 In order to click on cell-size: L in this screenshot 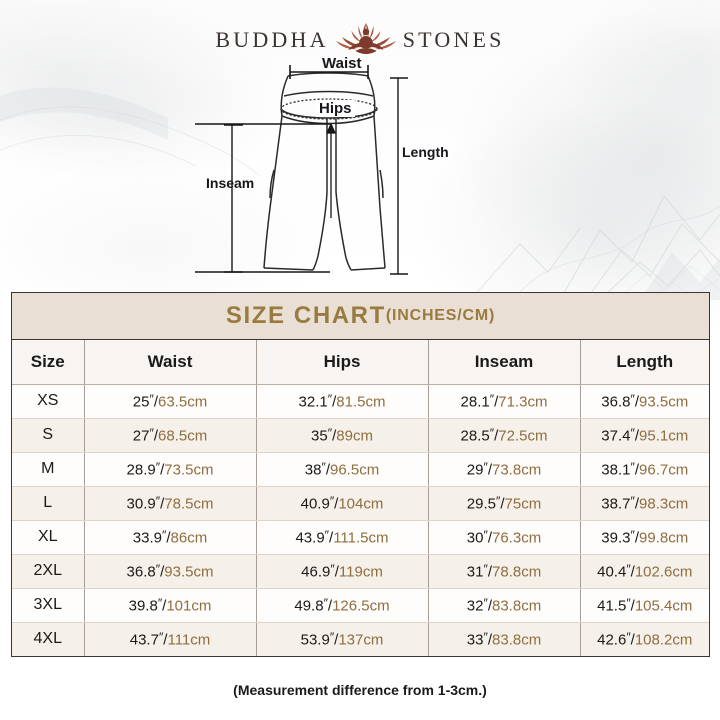, I will do `click(48, 503)`.